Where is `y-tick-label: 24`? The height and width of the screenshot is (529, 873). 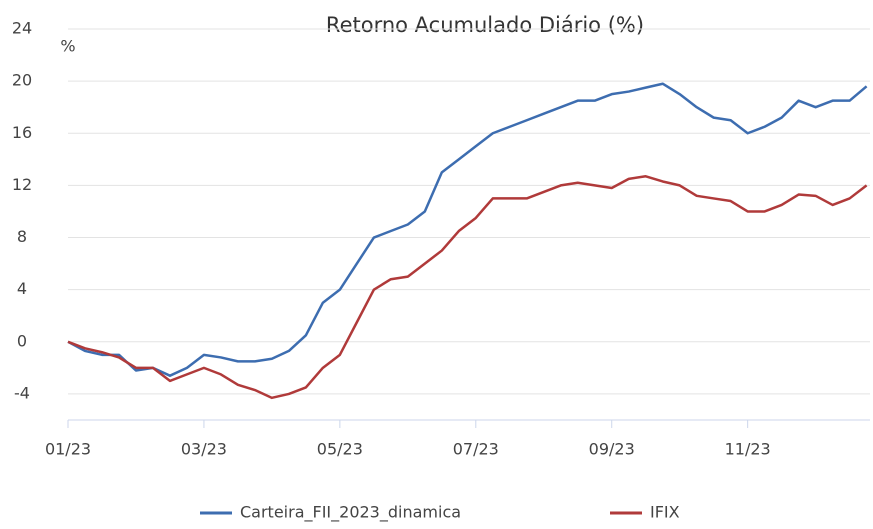
y-tick-label: 24 is located at coordinates (22, 28).